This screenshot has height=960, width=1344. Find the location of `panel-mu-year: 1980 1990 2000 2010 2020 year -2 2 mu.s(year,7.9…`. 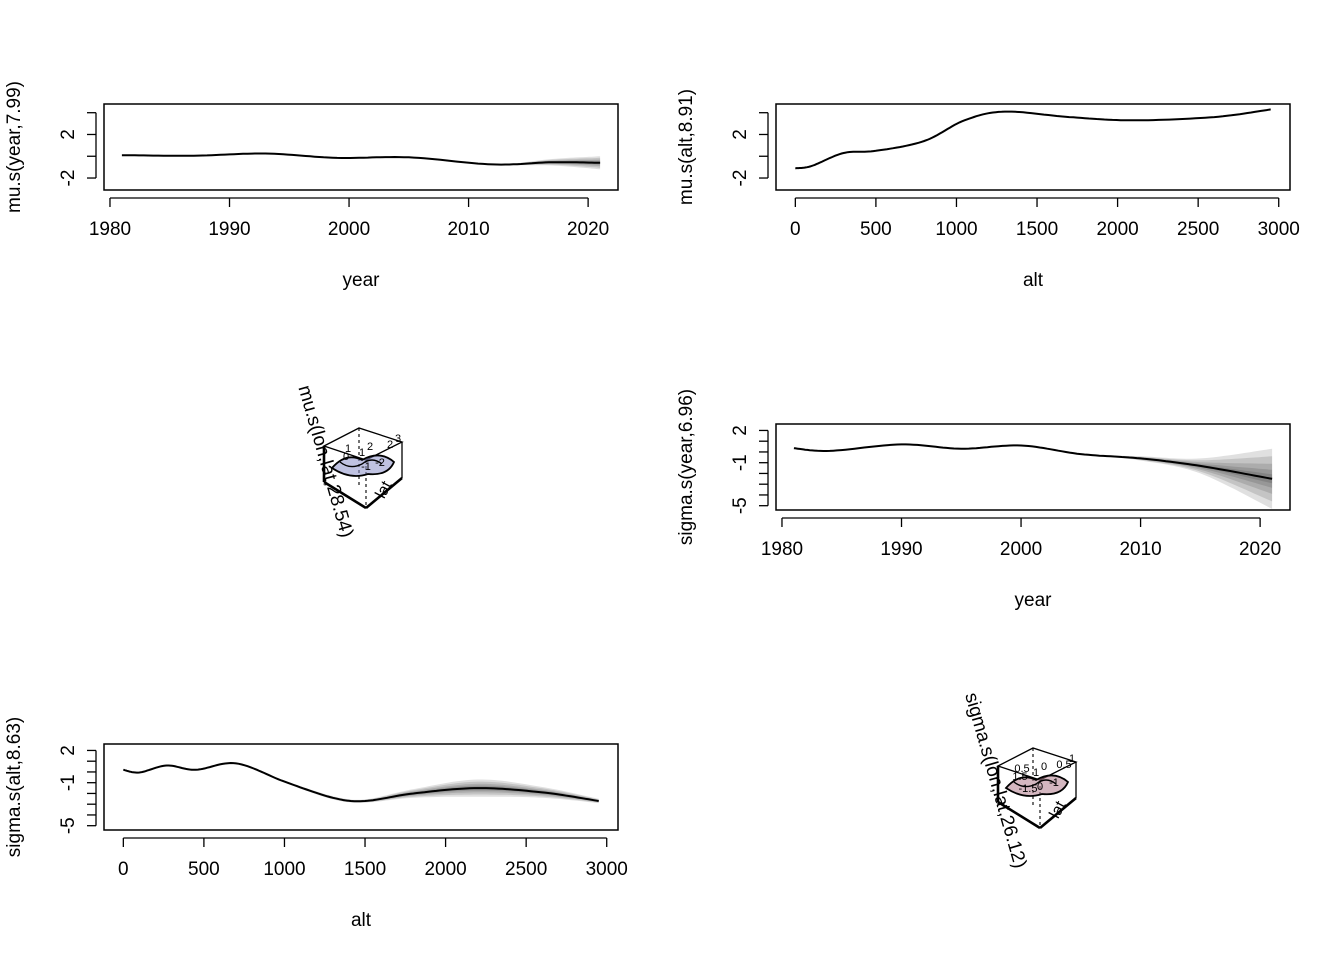

panel-mu-year: 1980 1990 2000 2010 2020 year -2 2 mu.s(year,7.9… is located at coordinates (311, 186).